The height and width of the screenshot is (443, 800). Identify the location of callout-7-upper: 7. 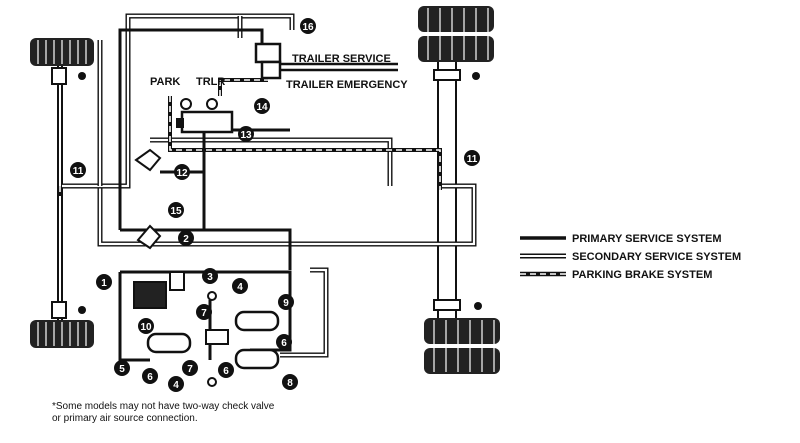
(204, 312).